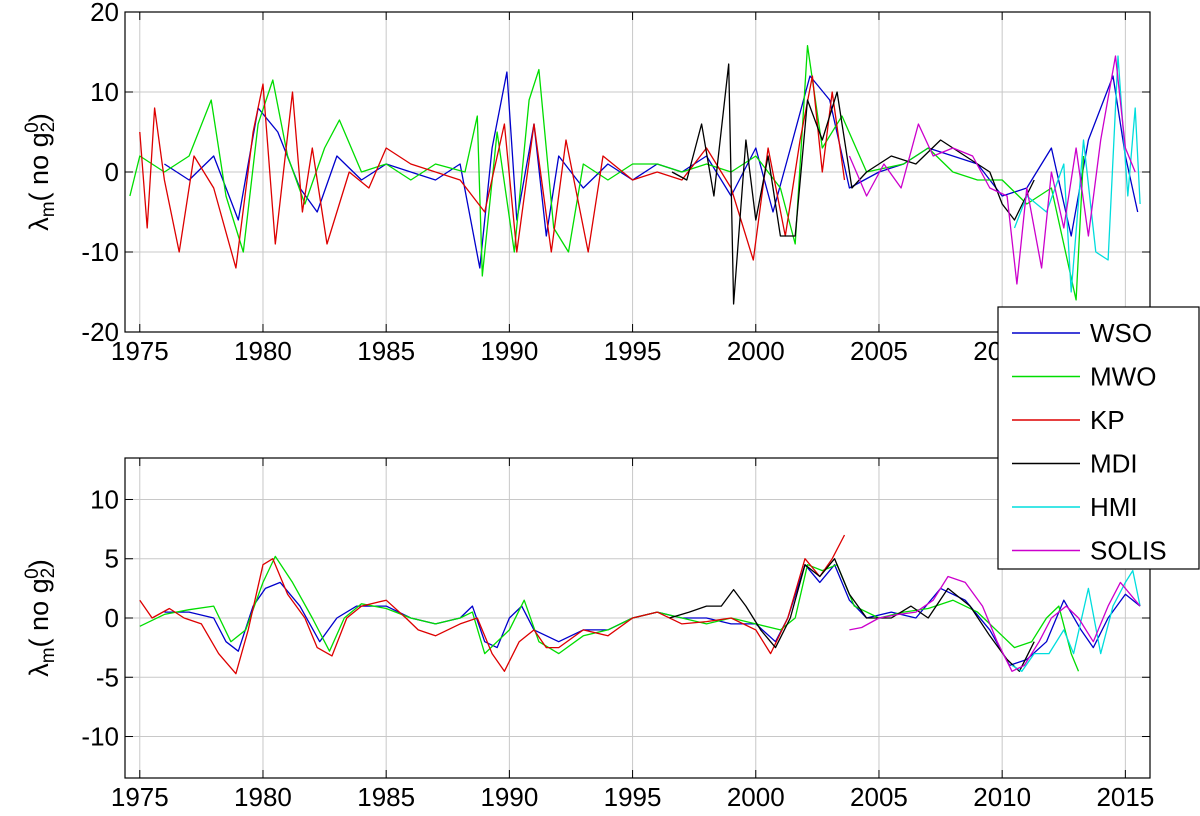 This screenshot has height=816, width=1200. What do you see at coordinates (1123, 377) in the screenshot?
I see `legend-label-mwo: MWO` at bounding box center [1123, 377].